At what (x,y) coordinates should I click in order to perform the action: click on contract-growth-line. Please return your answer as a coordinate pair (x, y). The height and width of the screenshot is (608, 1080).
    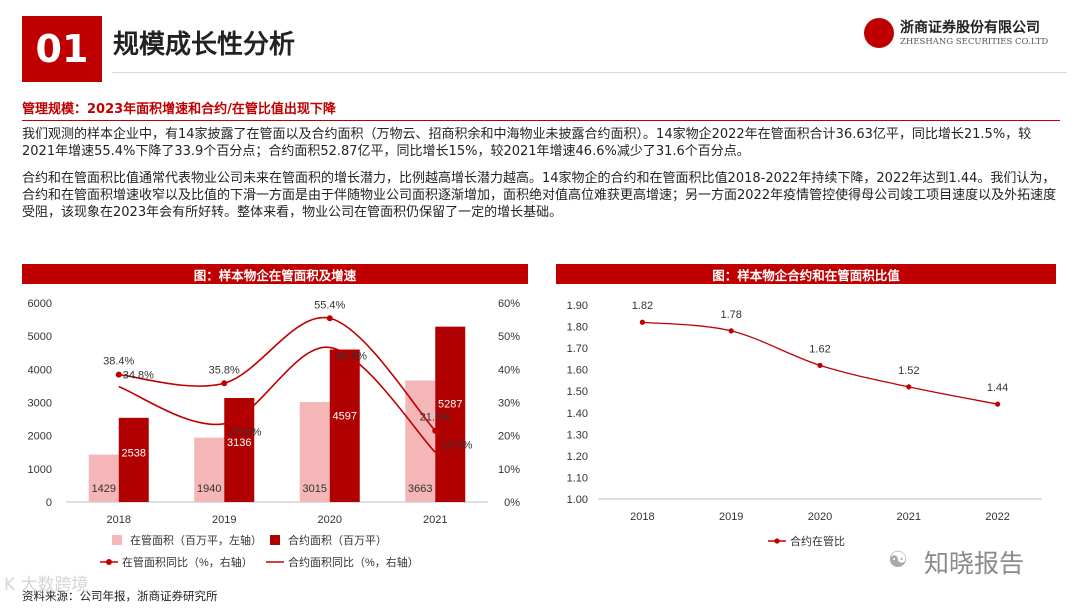
    Looking at the image, I should click on (277, 399).